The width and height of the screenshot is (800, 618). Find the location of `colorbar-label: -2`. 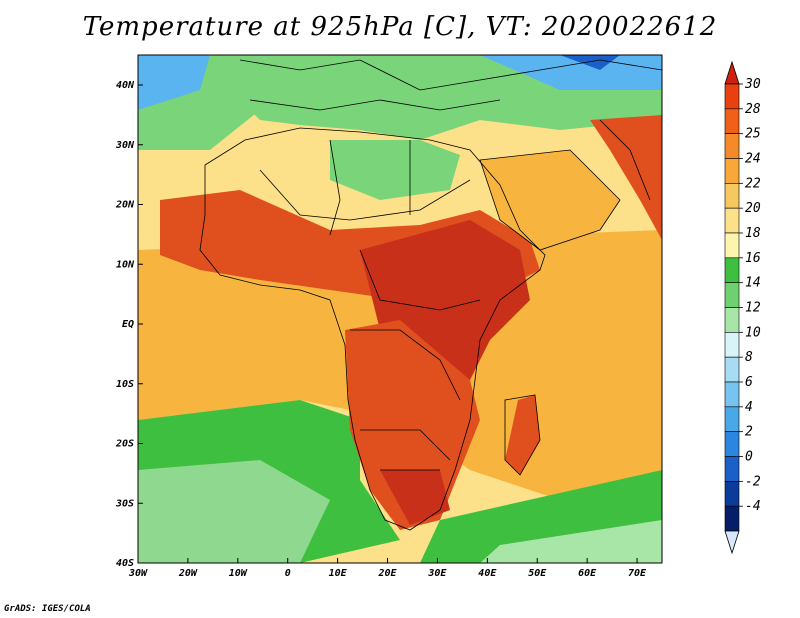

colorbar-label: -2 is located at coordinates (753, 481).